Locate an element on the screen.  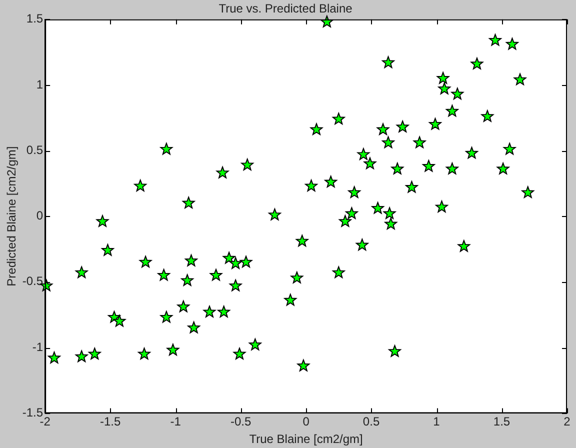
y-tick-label: 0.5 is located at coordinates (35, 149).